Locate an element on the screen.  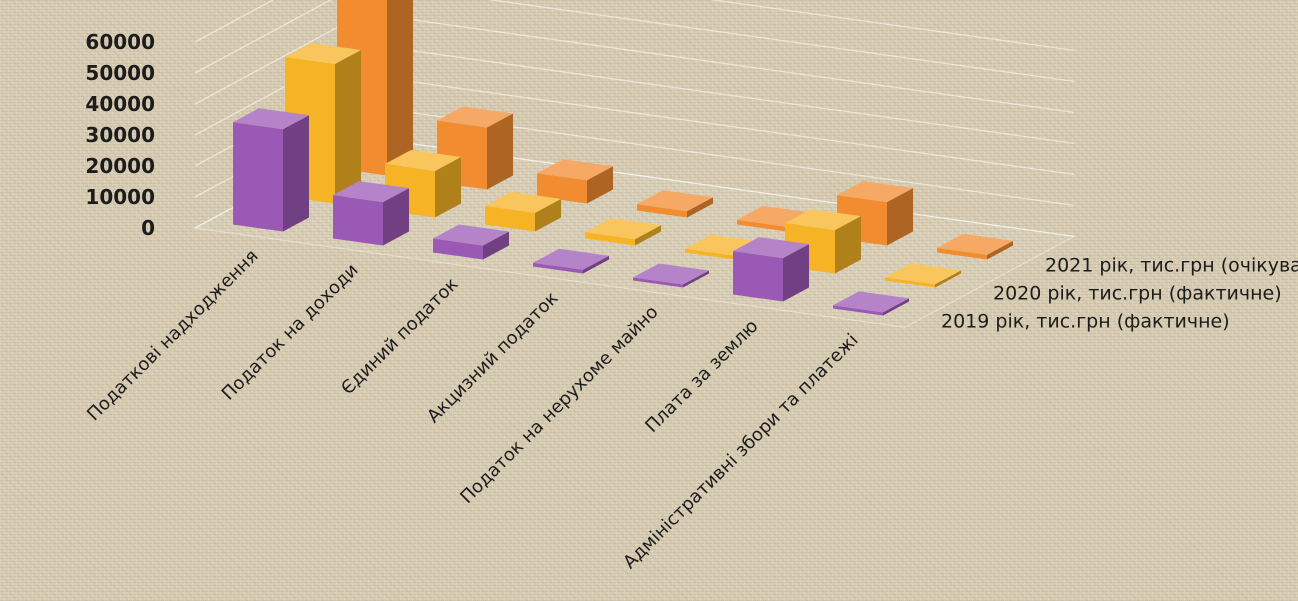
y-tick-label: 30000 is located at coordinates (120, 135).